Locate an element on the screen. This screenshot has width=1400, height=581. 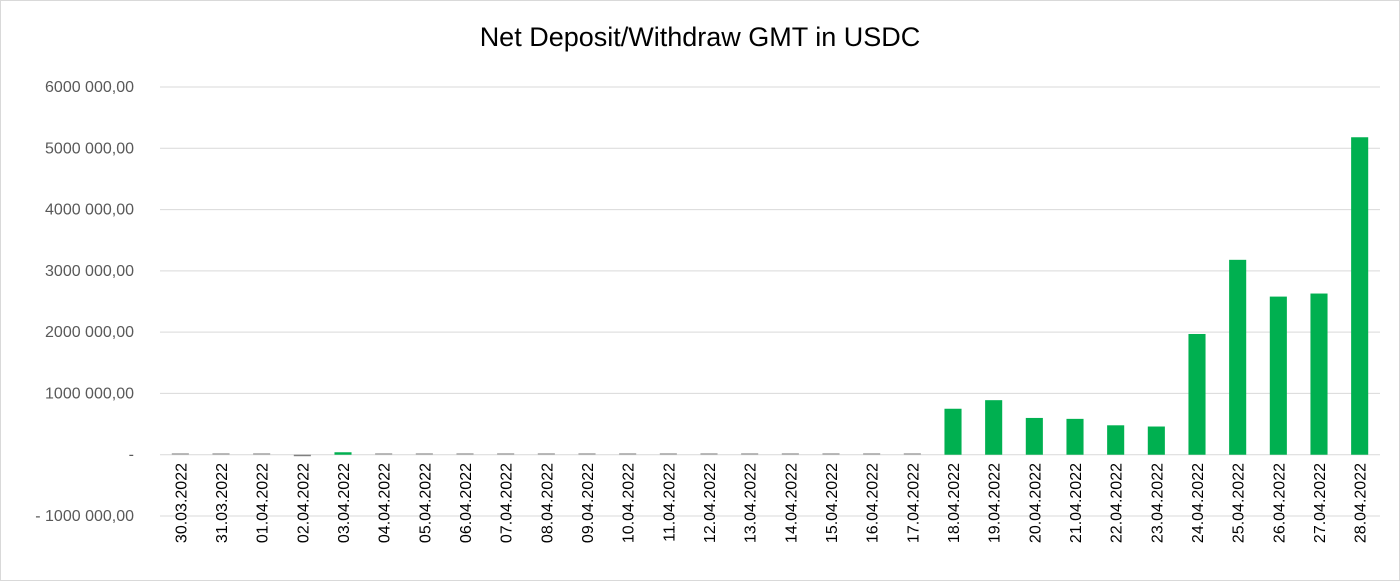
x-tick-label: 26.04.2022 is located at coordinates (1279, 503).